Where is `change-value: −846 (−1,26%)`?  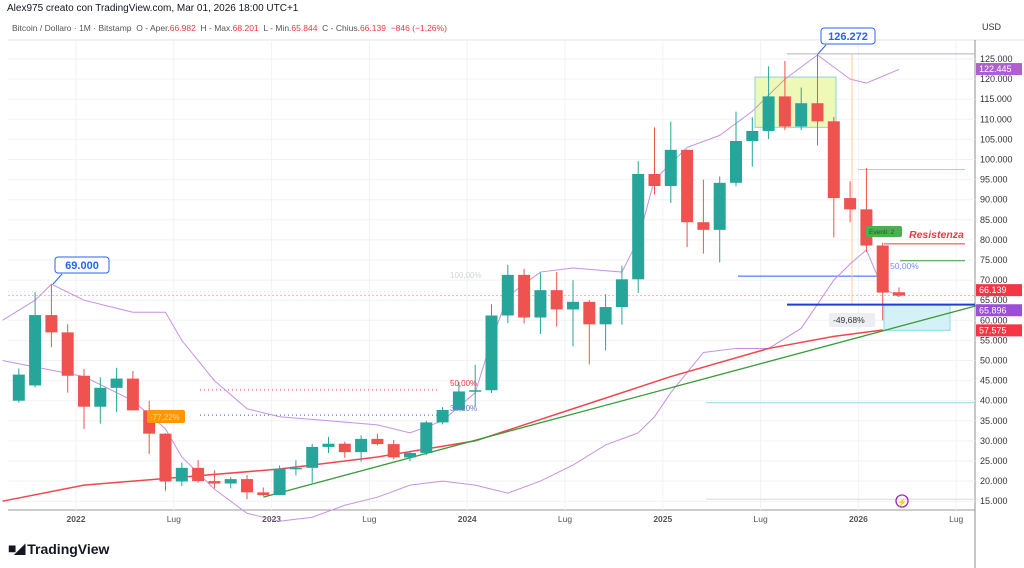 change-value: −846 (−1,26%) is located at coordinates (418, 28).